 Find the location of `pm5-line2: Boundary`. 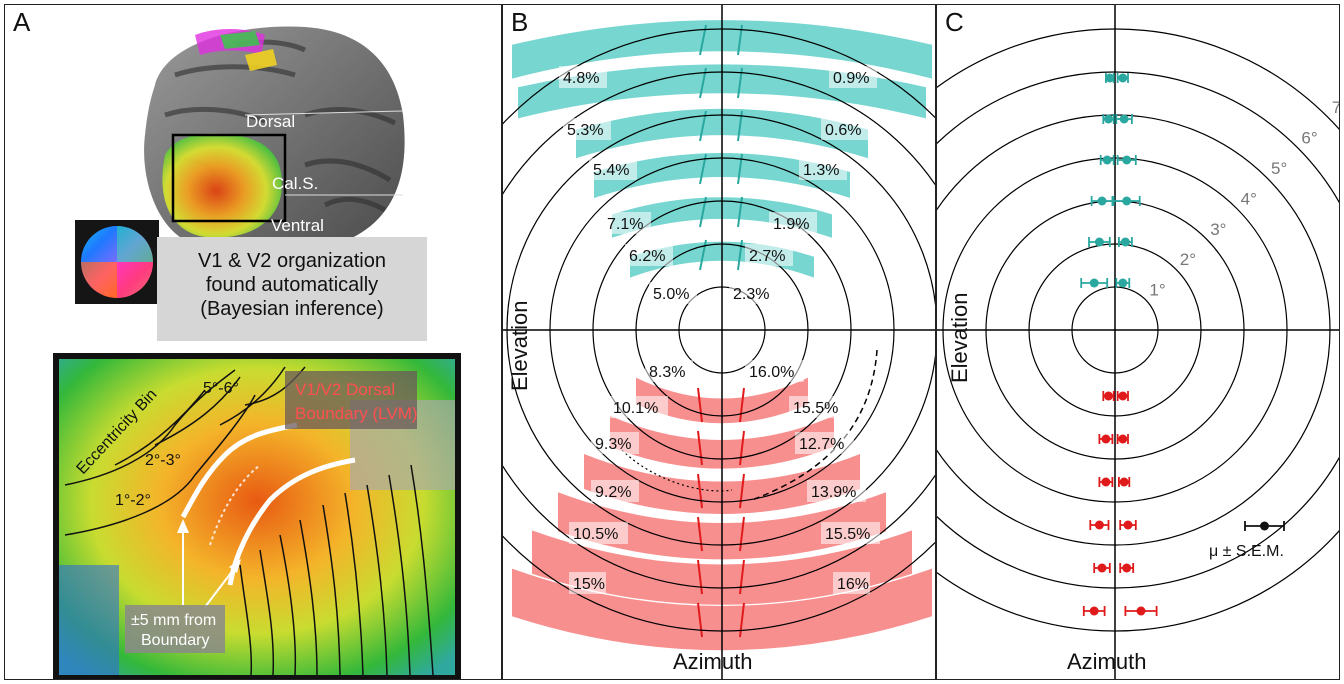

pm5-line2: Boundary is located at coordinates (175, 640).